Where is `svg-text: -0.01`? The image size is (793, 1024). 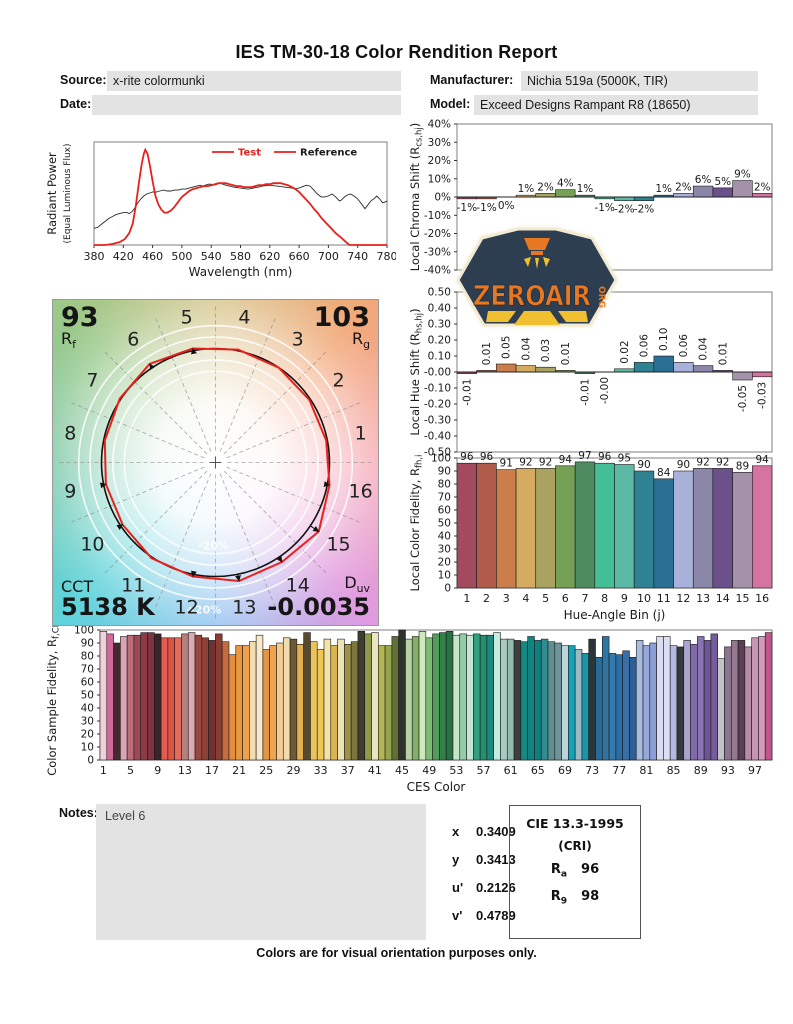 svg-text: -0.01 is located at coordinates (585, 392).